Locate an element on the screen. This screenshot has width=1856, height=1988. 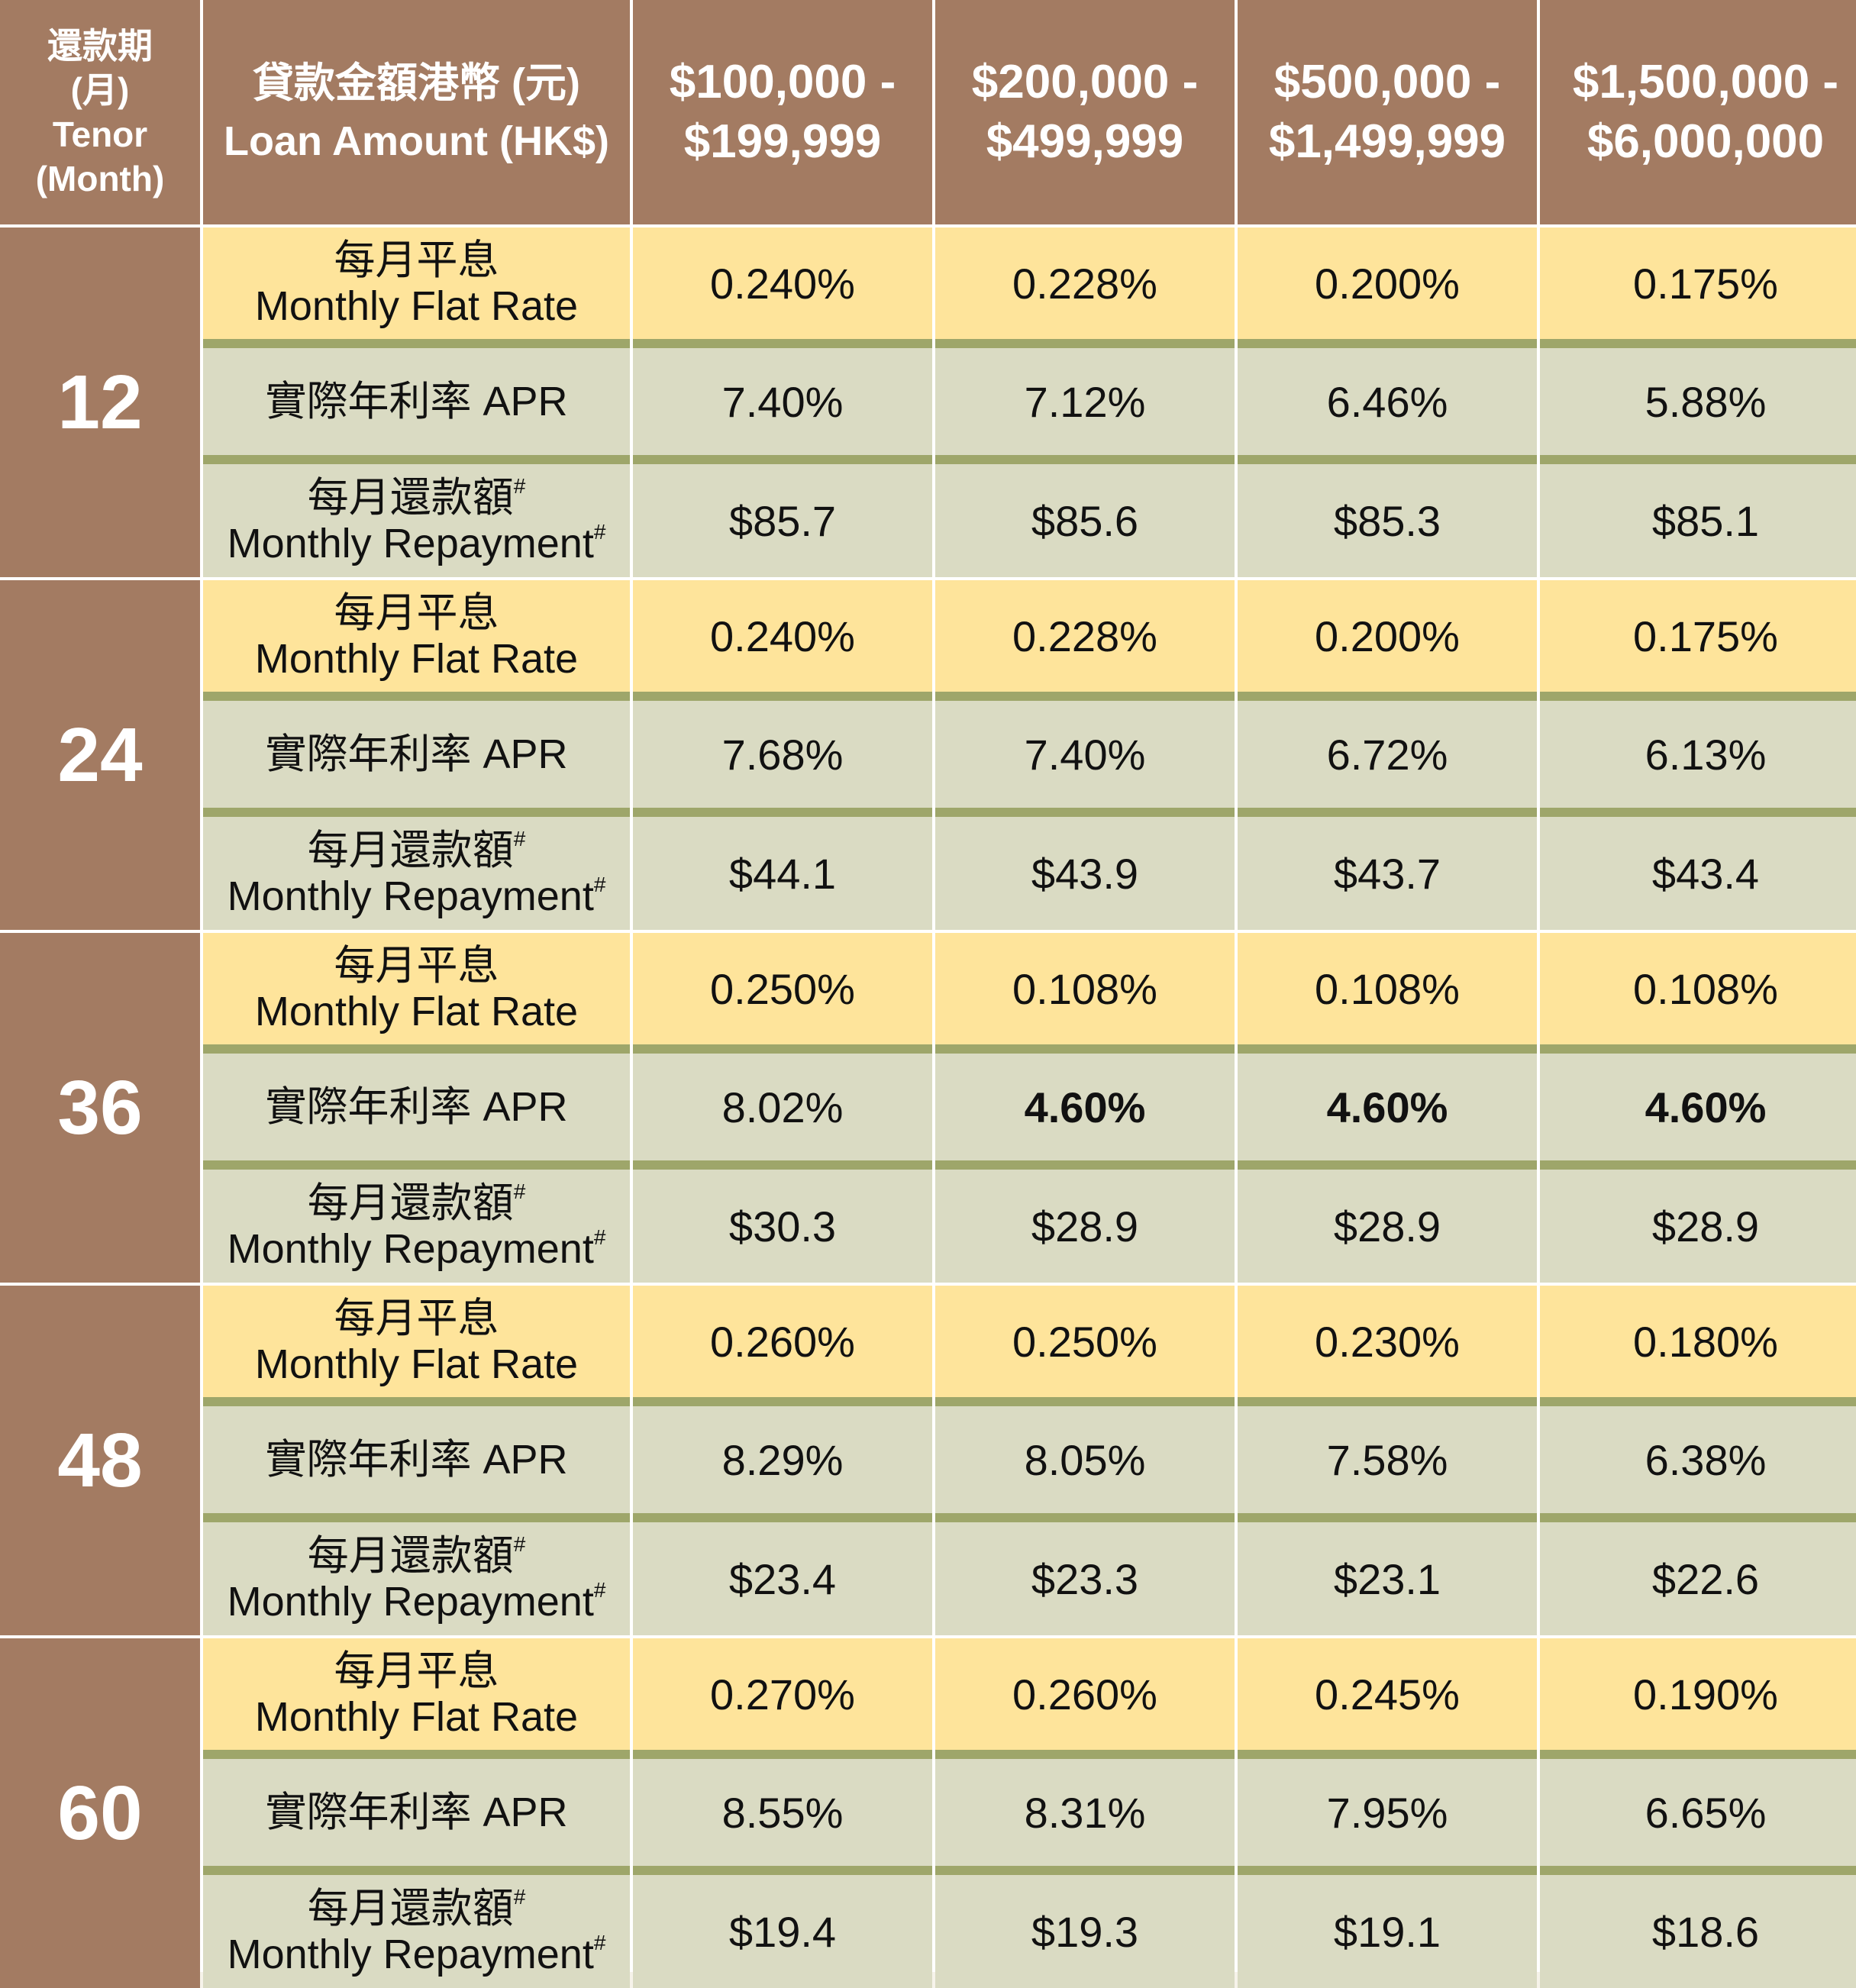
band-header: $500,000 - $1,499,999 is located at coordinates (1387, 112).